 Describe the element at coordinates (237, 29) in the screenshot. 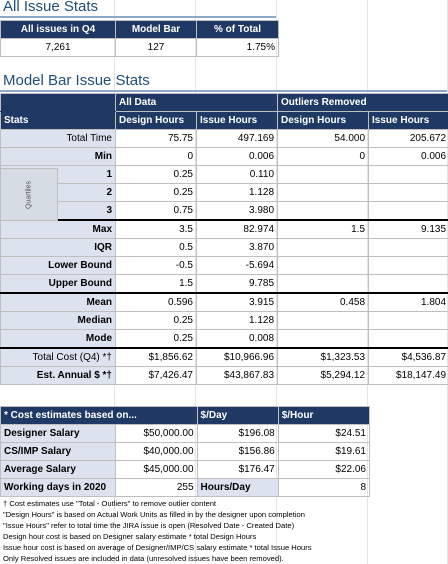

I see `header-percent: % of Total` at that location.